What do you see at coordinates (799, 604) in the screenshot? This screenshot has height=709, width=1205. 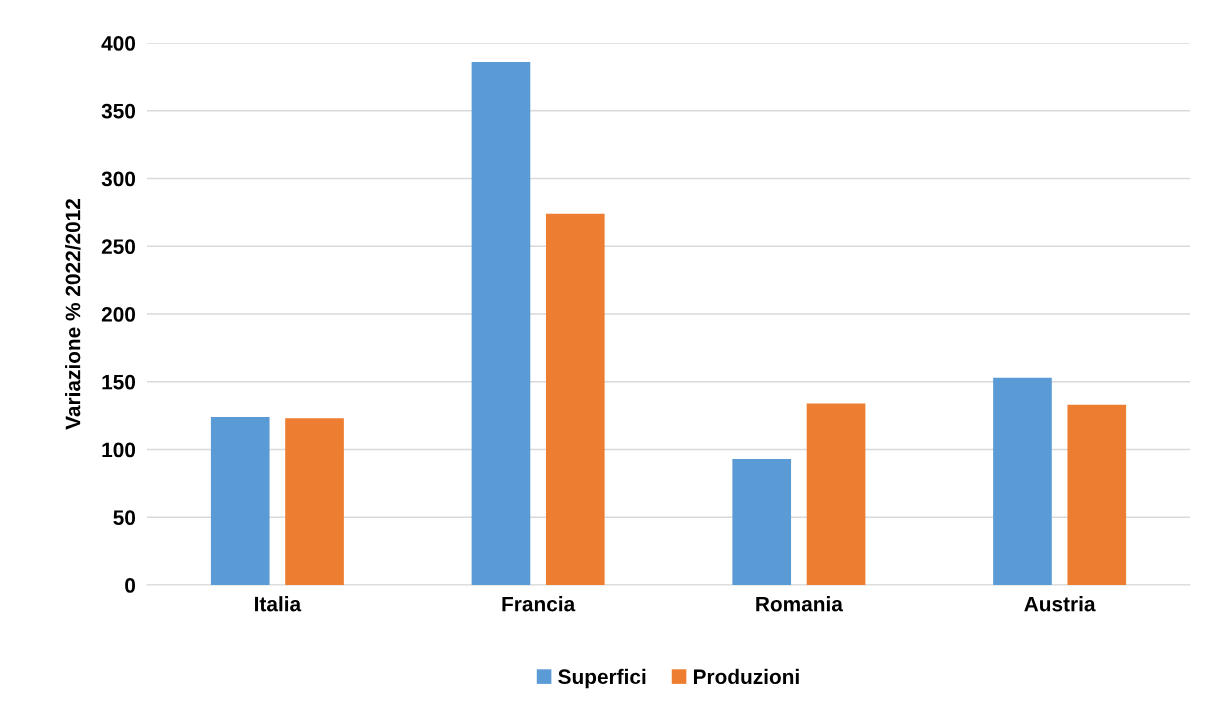 I see `x-tick-label: Romania` at bounding box center [799, 604].